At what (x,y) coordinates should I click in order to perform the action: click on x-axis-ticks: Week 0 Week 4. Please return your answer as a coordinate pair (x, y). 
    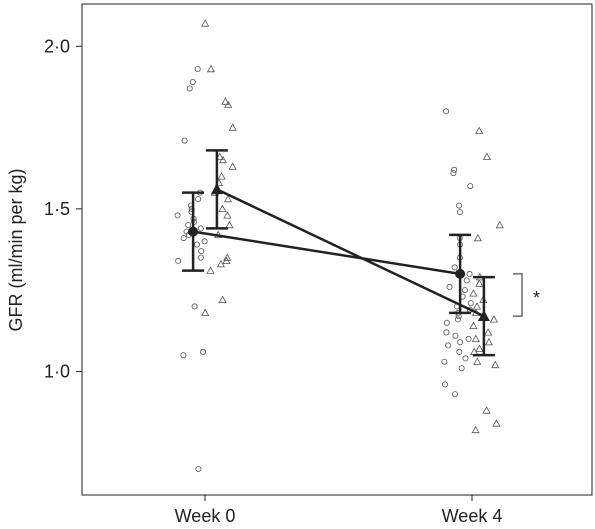
    Looking at the image, I should click on (339, 510).